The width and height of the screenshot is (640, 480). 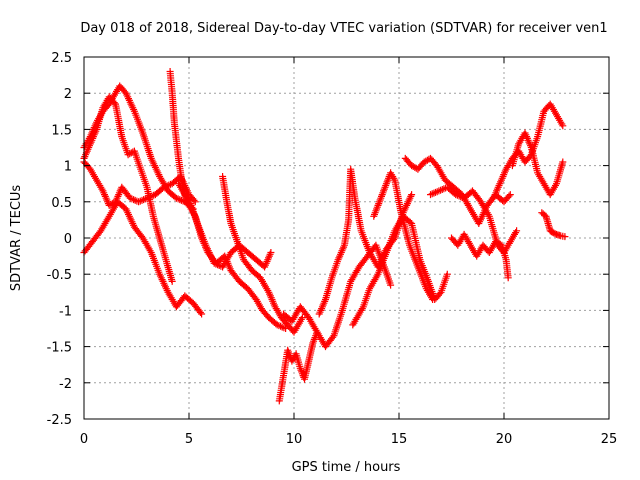 What do you see at coordinates (16, 238) in the screenshot?
I see `y-axis-label: SDTVAR / TECUs` at bounding box center [16, 238].